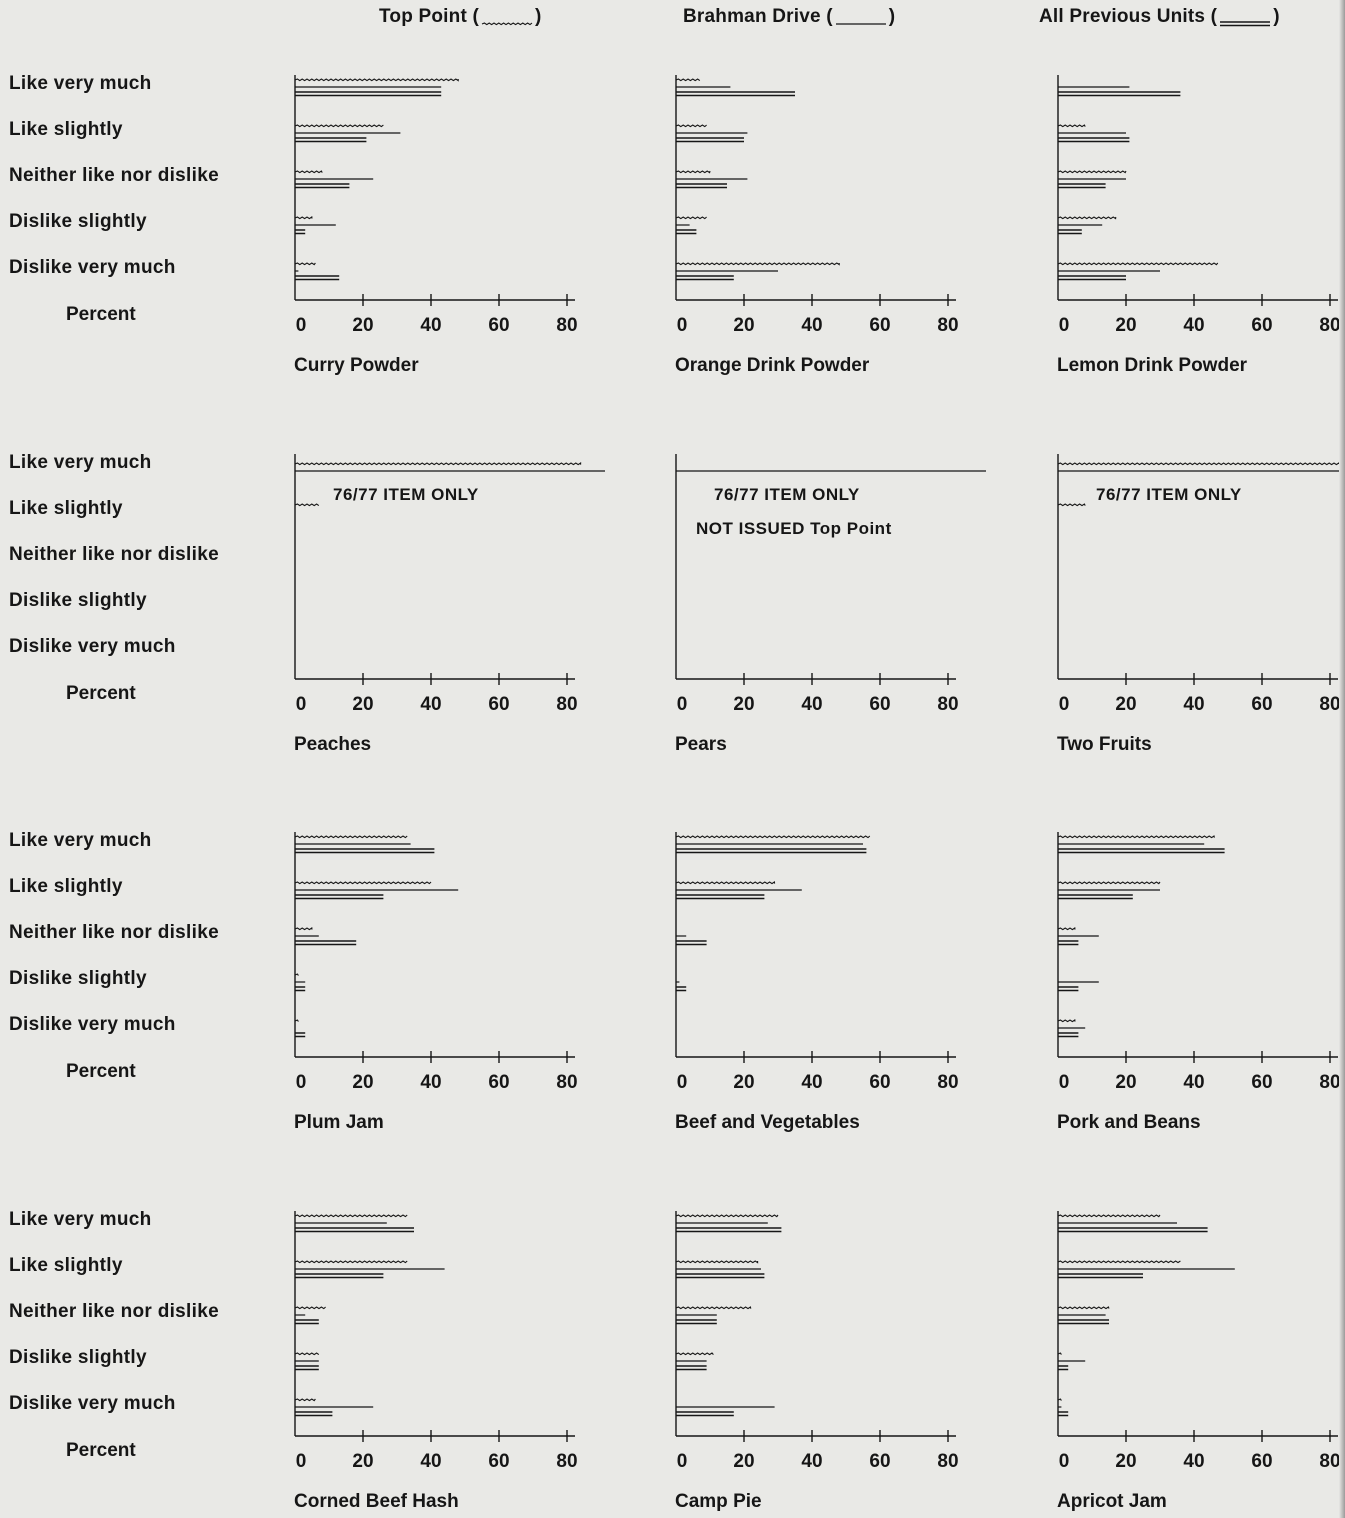 The image size is (1345, 1518). I want to click on legend-top-point: Top Point (), so click(460, 16).